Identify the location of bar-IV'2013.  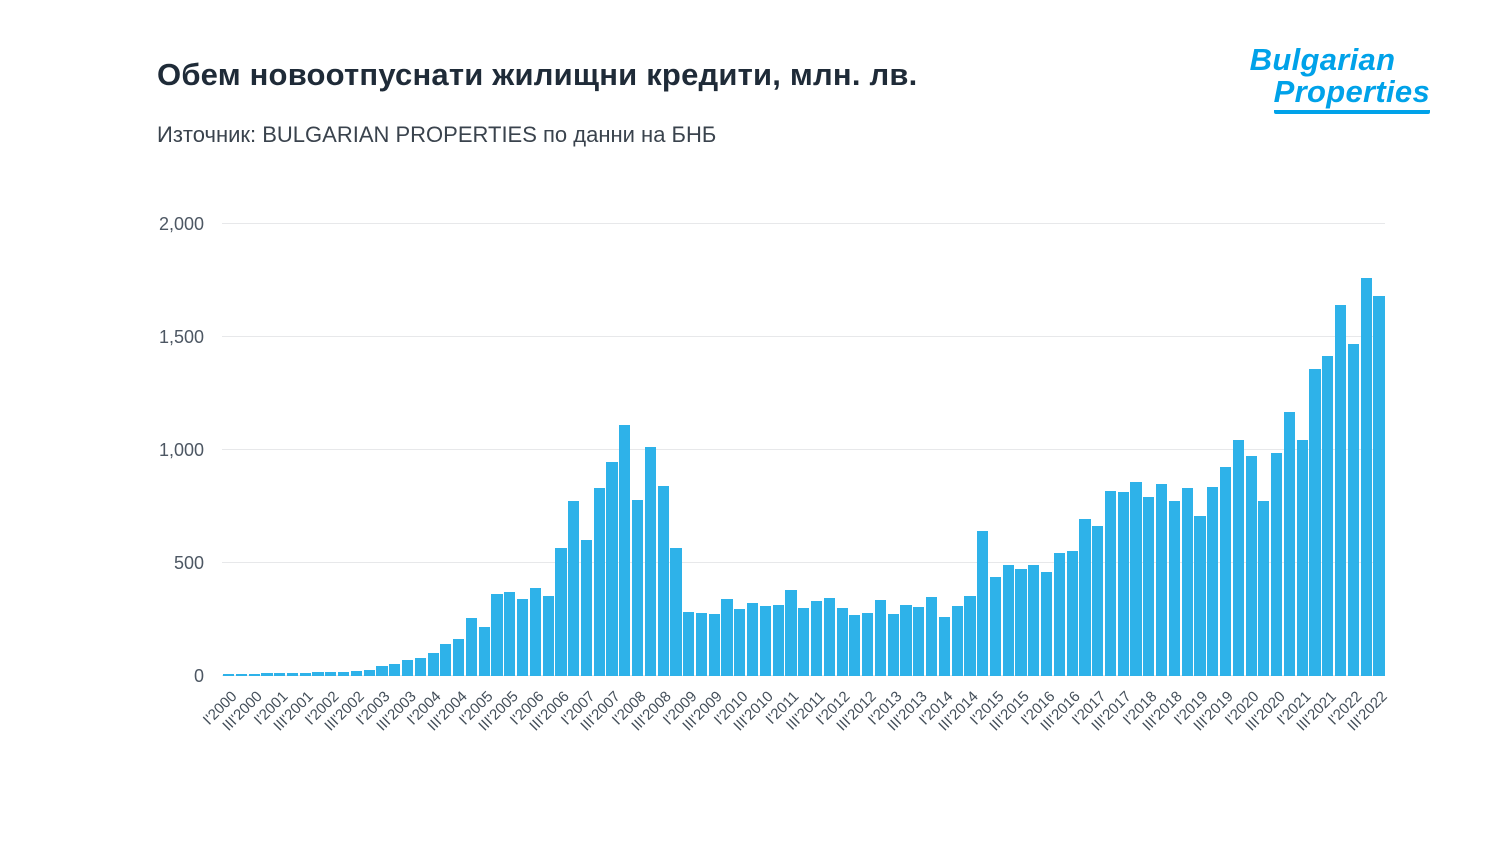
(931, 636).